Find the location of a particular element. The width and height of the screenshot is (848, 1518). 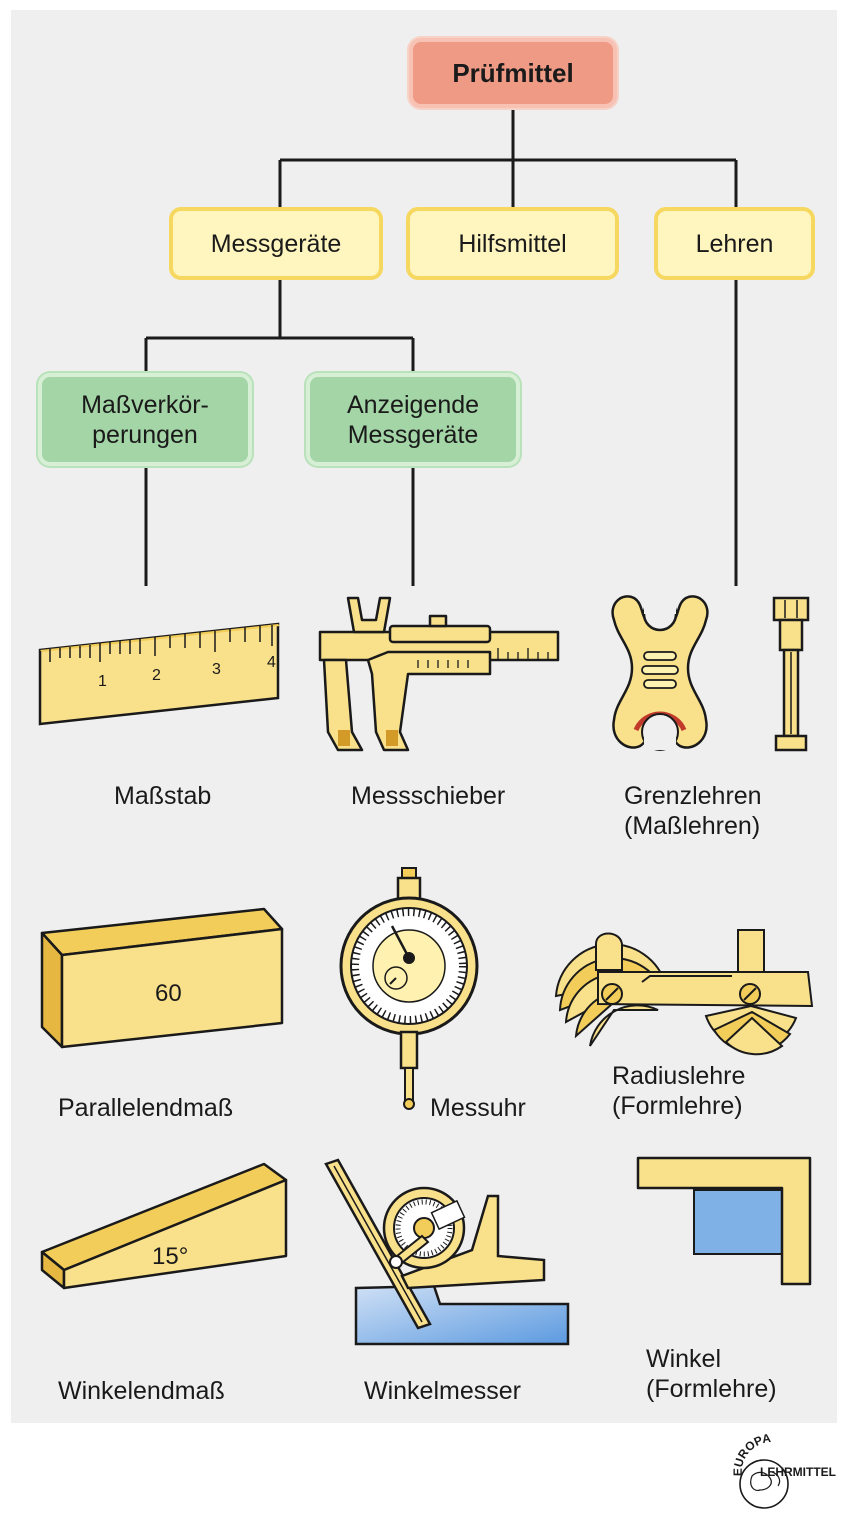

square-illustration is located at coordinates (726, 1220).